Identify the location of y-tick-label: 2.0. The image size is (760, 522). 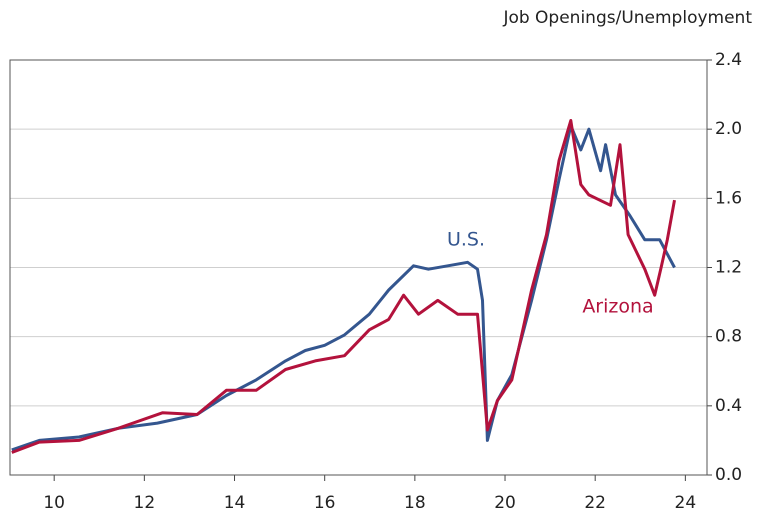
(728, 129).